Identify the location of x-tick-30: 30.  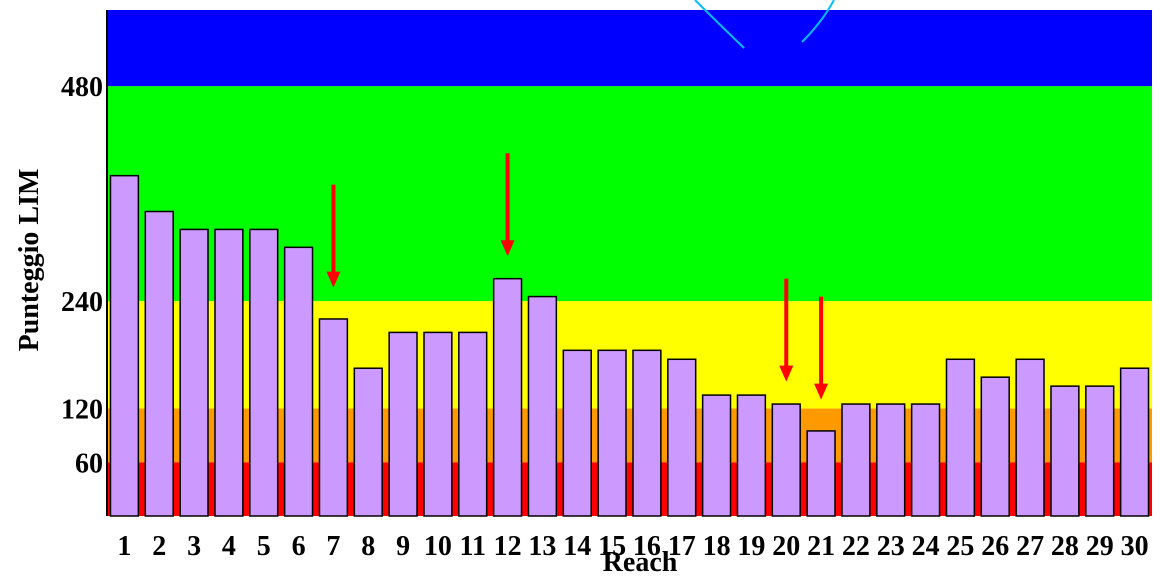
(1135, 546).